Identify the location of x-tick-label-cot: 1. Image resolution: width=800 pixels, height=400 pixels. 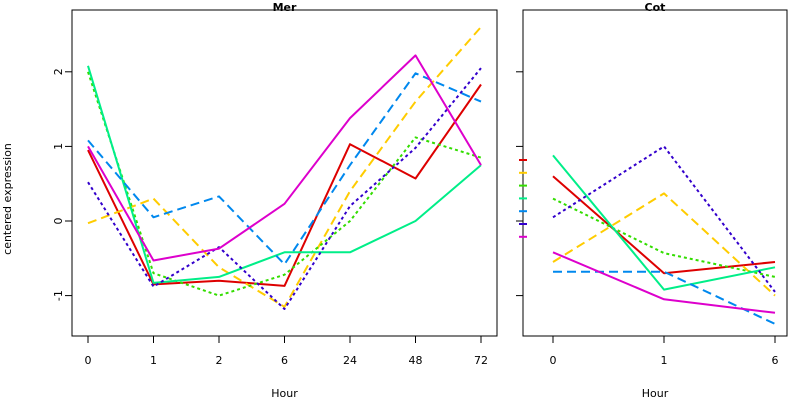
(664, 360).